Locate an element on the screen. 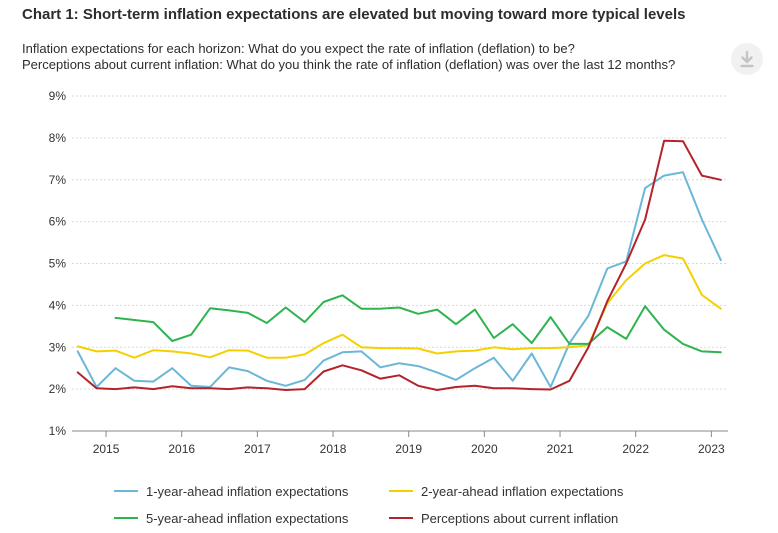 This screenshot has width=778, height=533. y-tick-label: 1% is located at coordinates (58, 431).